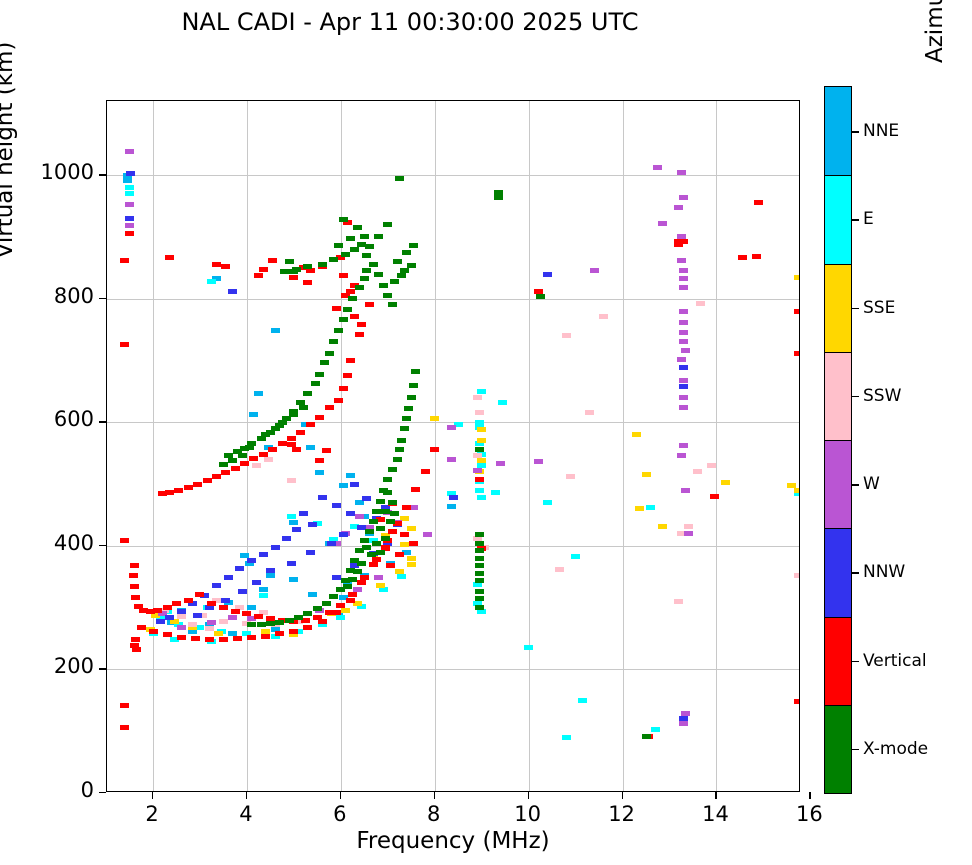 The image size is (972, 865). Describe the element at coordinates (529, 446) in the screenshot. I see `gridline-vertical` at that location.